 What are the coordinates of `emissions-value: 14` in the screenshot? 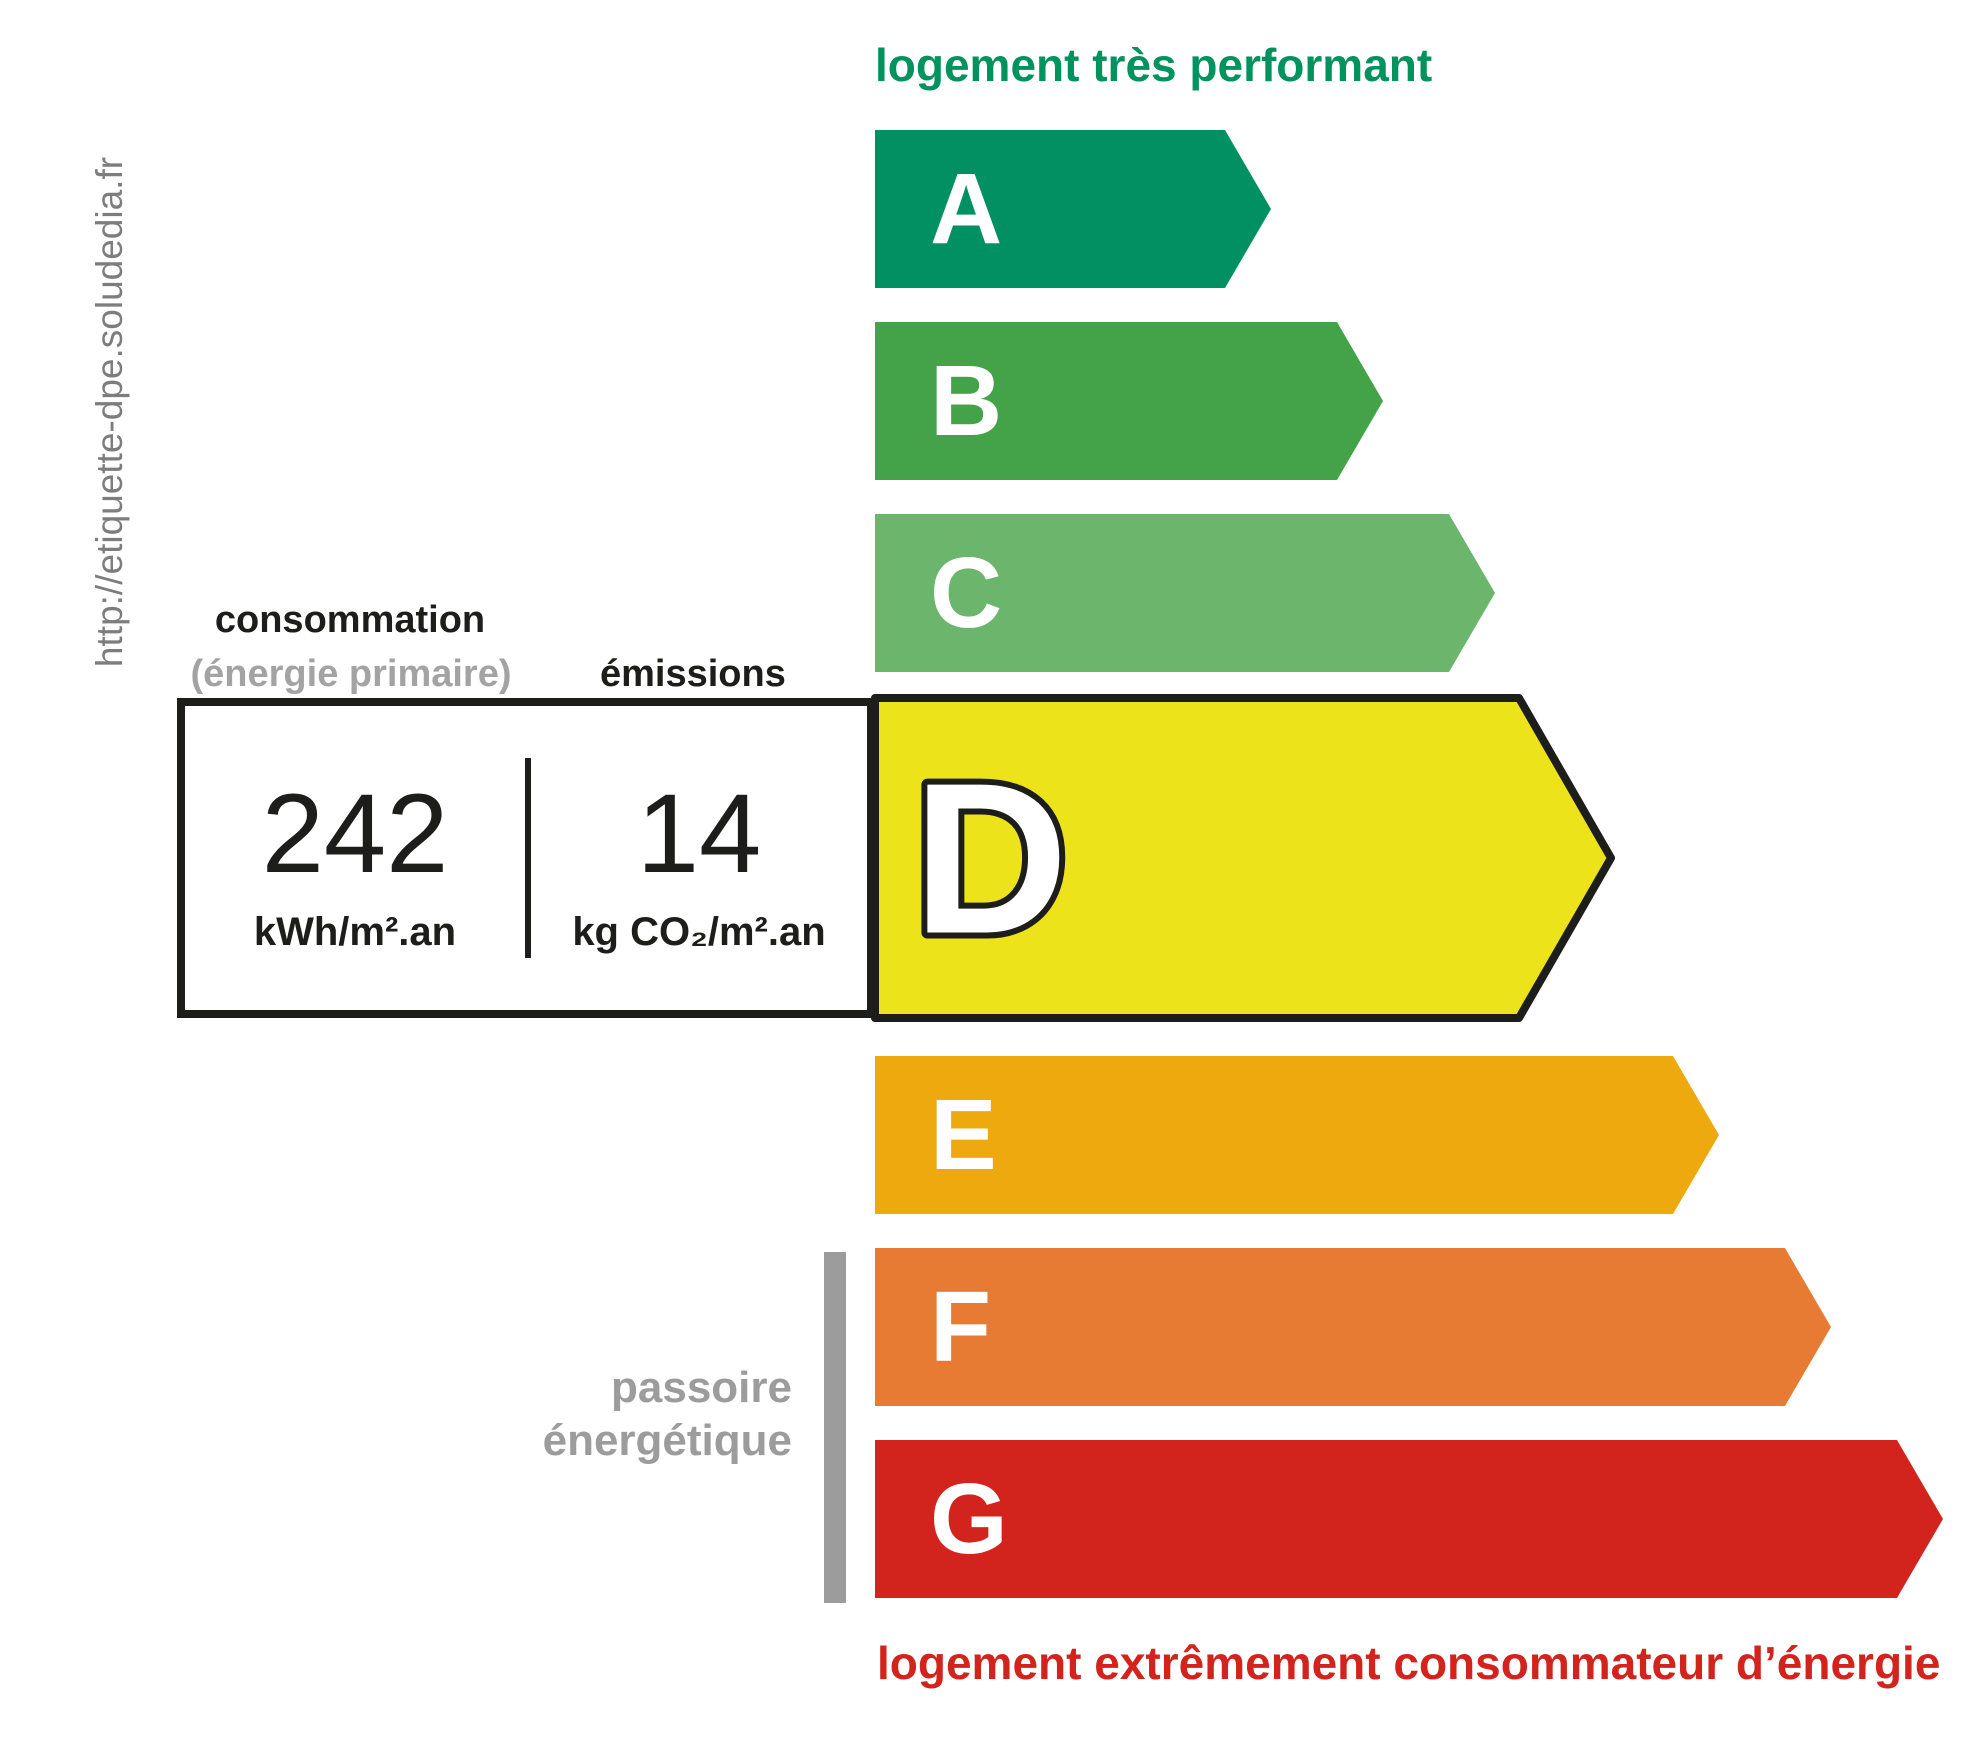 It's located at (699, 833).